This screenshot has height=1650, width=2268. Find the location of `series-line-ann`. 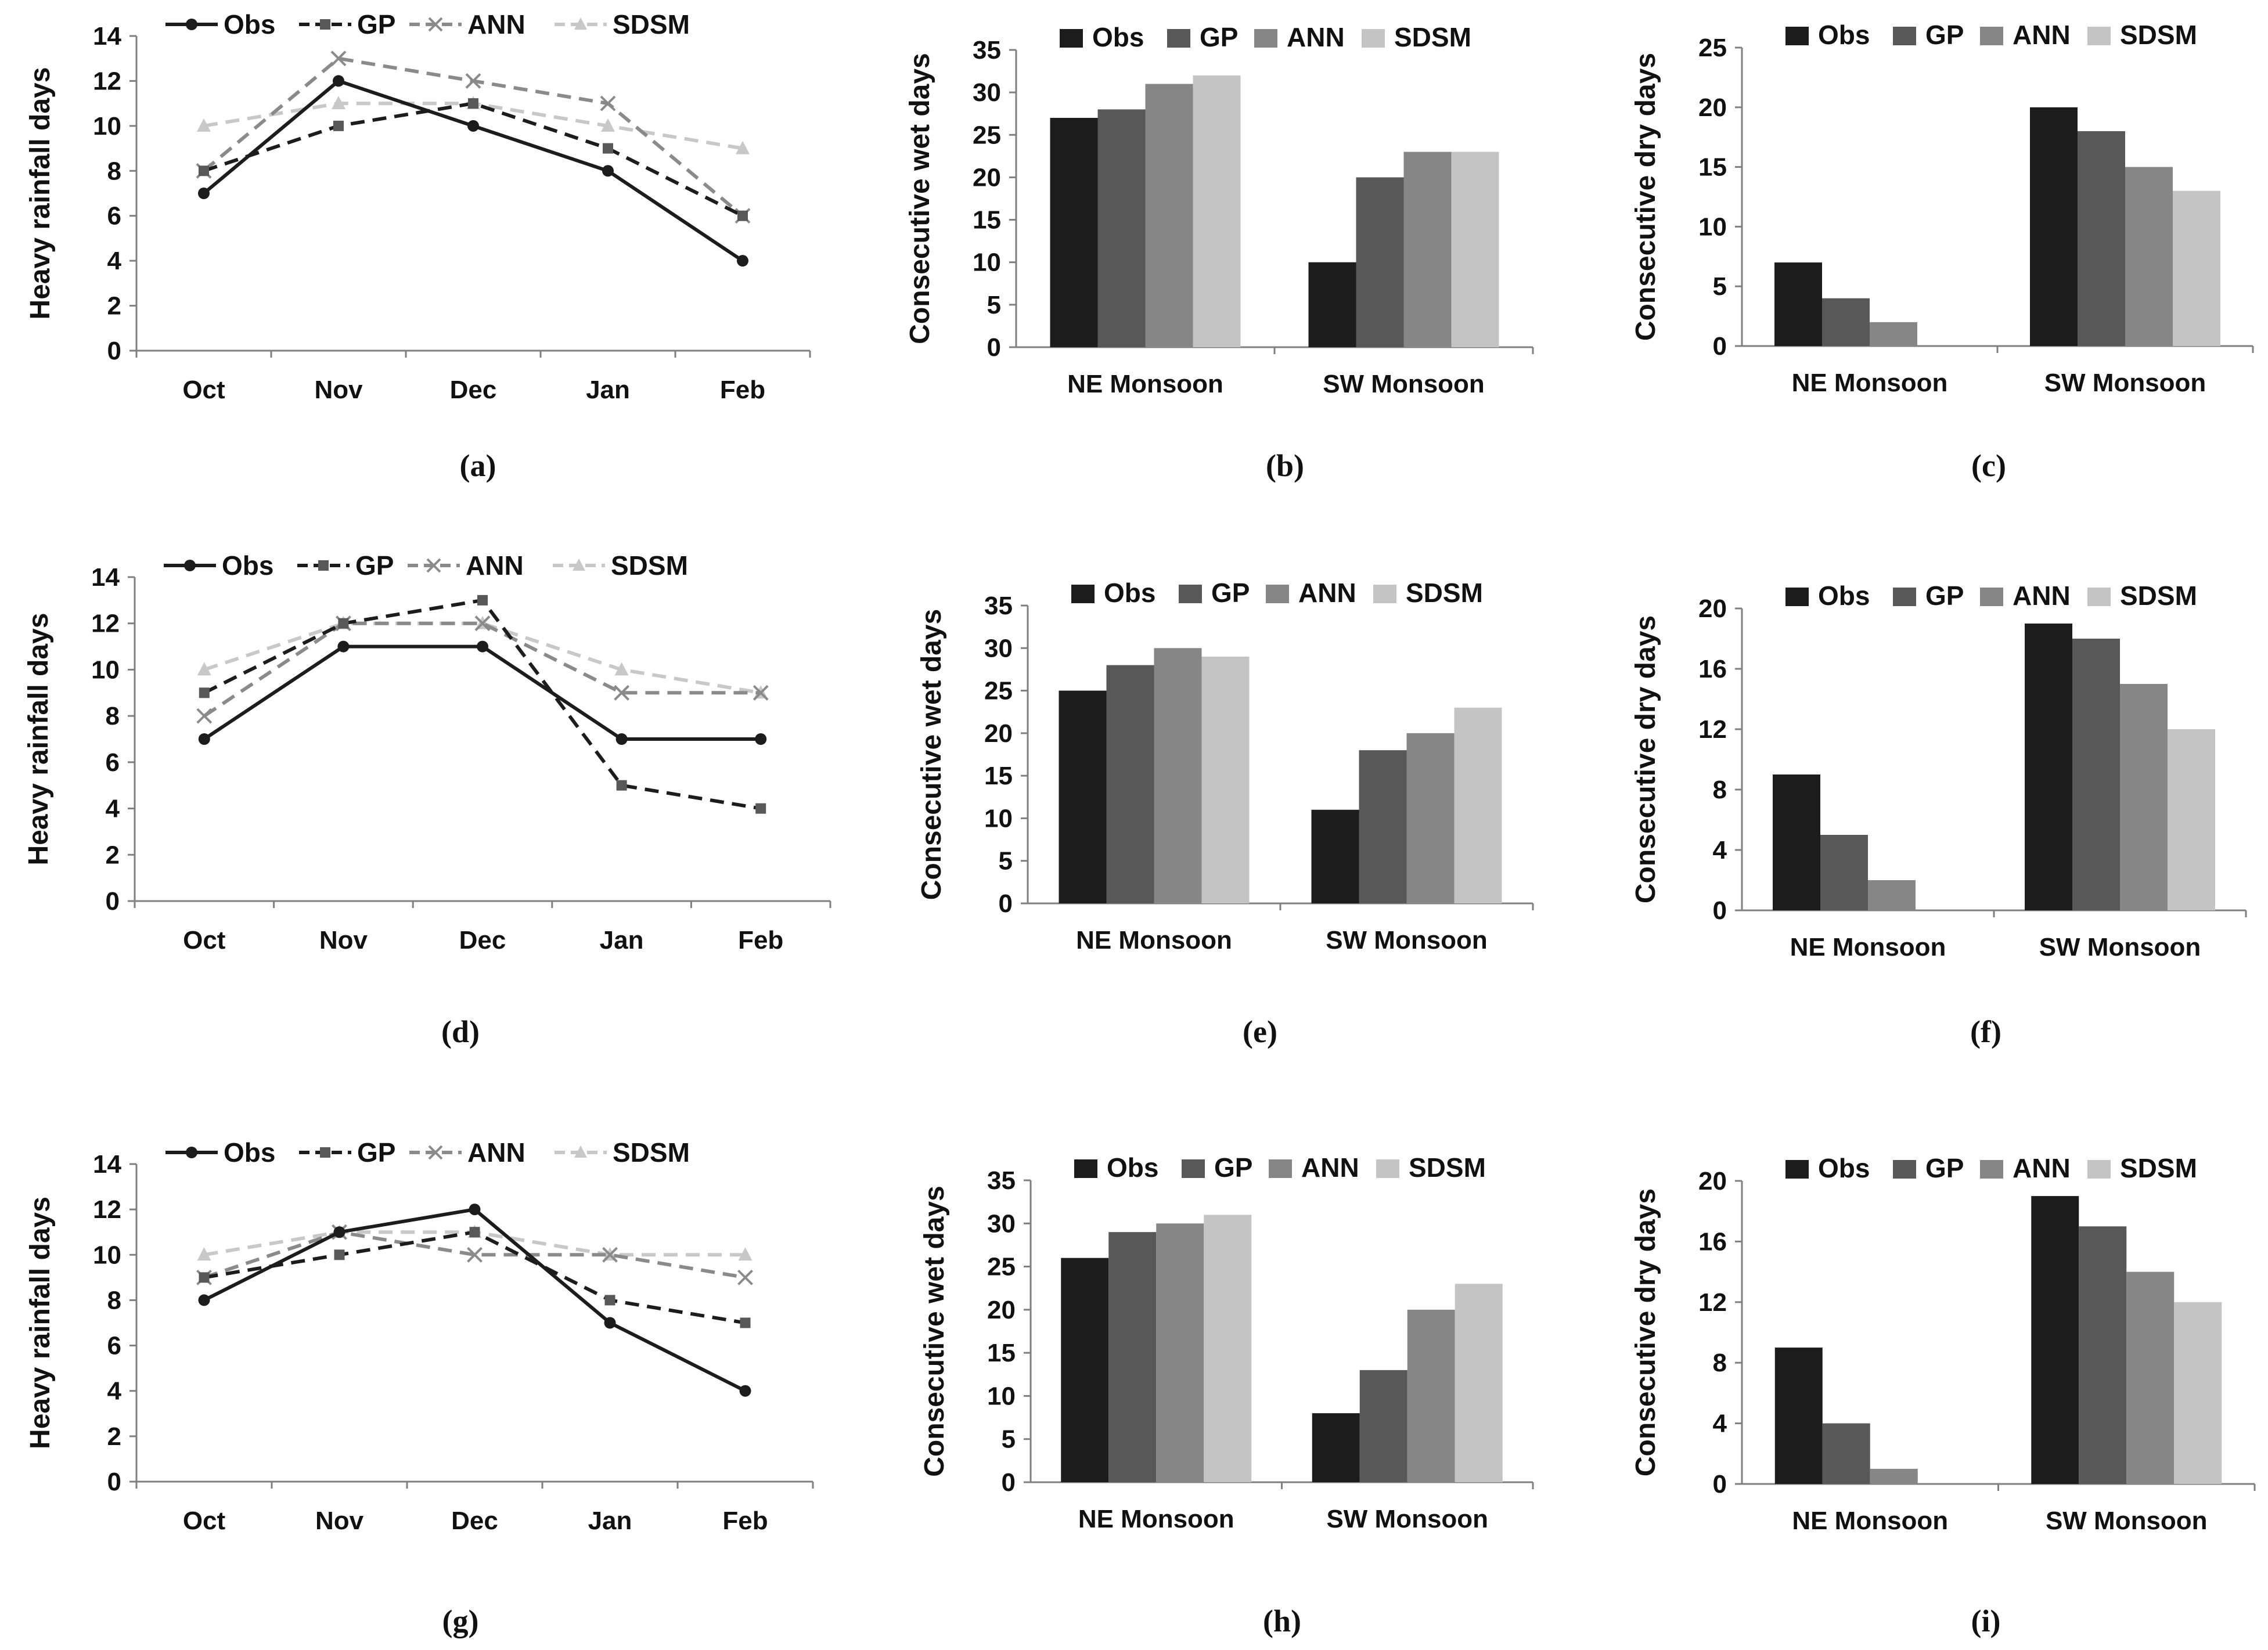

series-line-ann is located at coordinates (475, 1255).